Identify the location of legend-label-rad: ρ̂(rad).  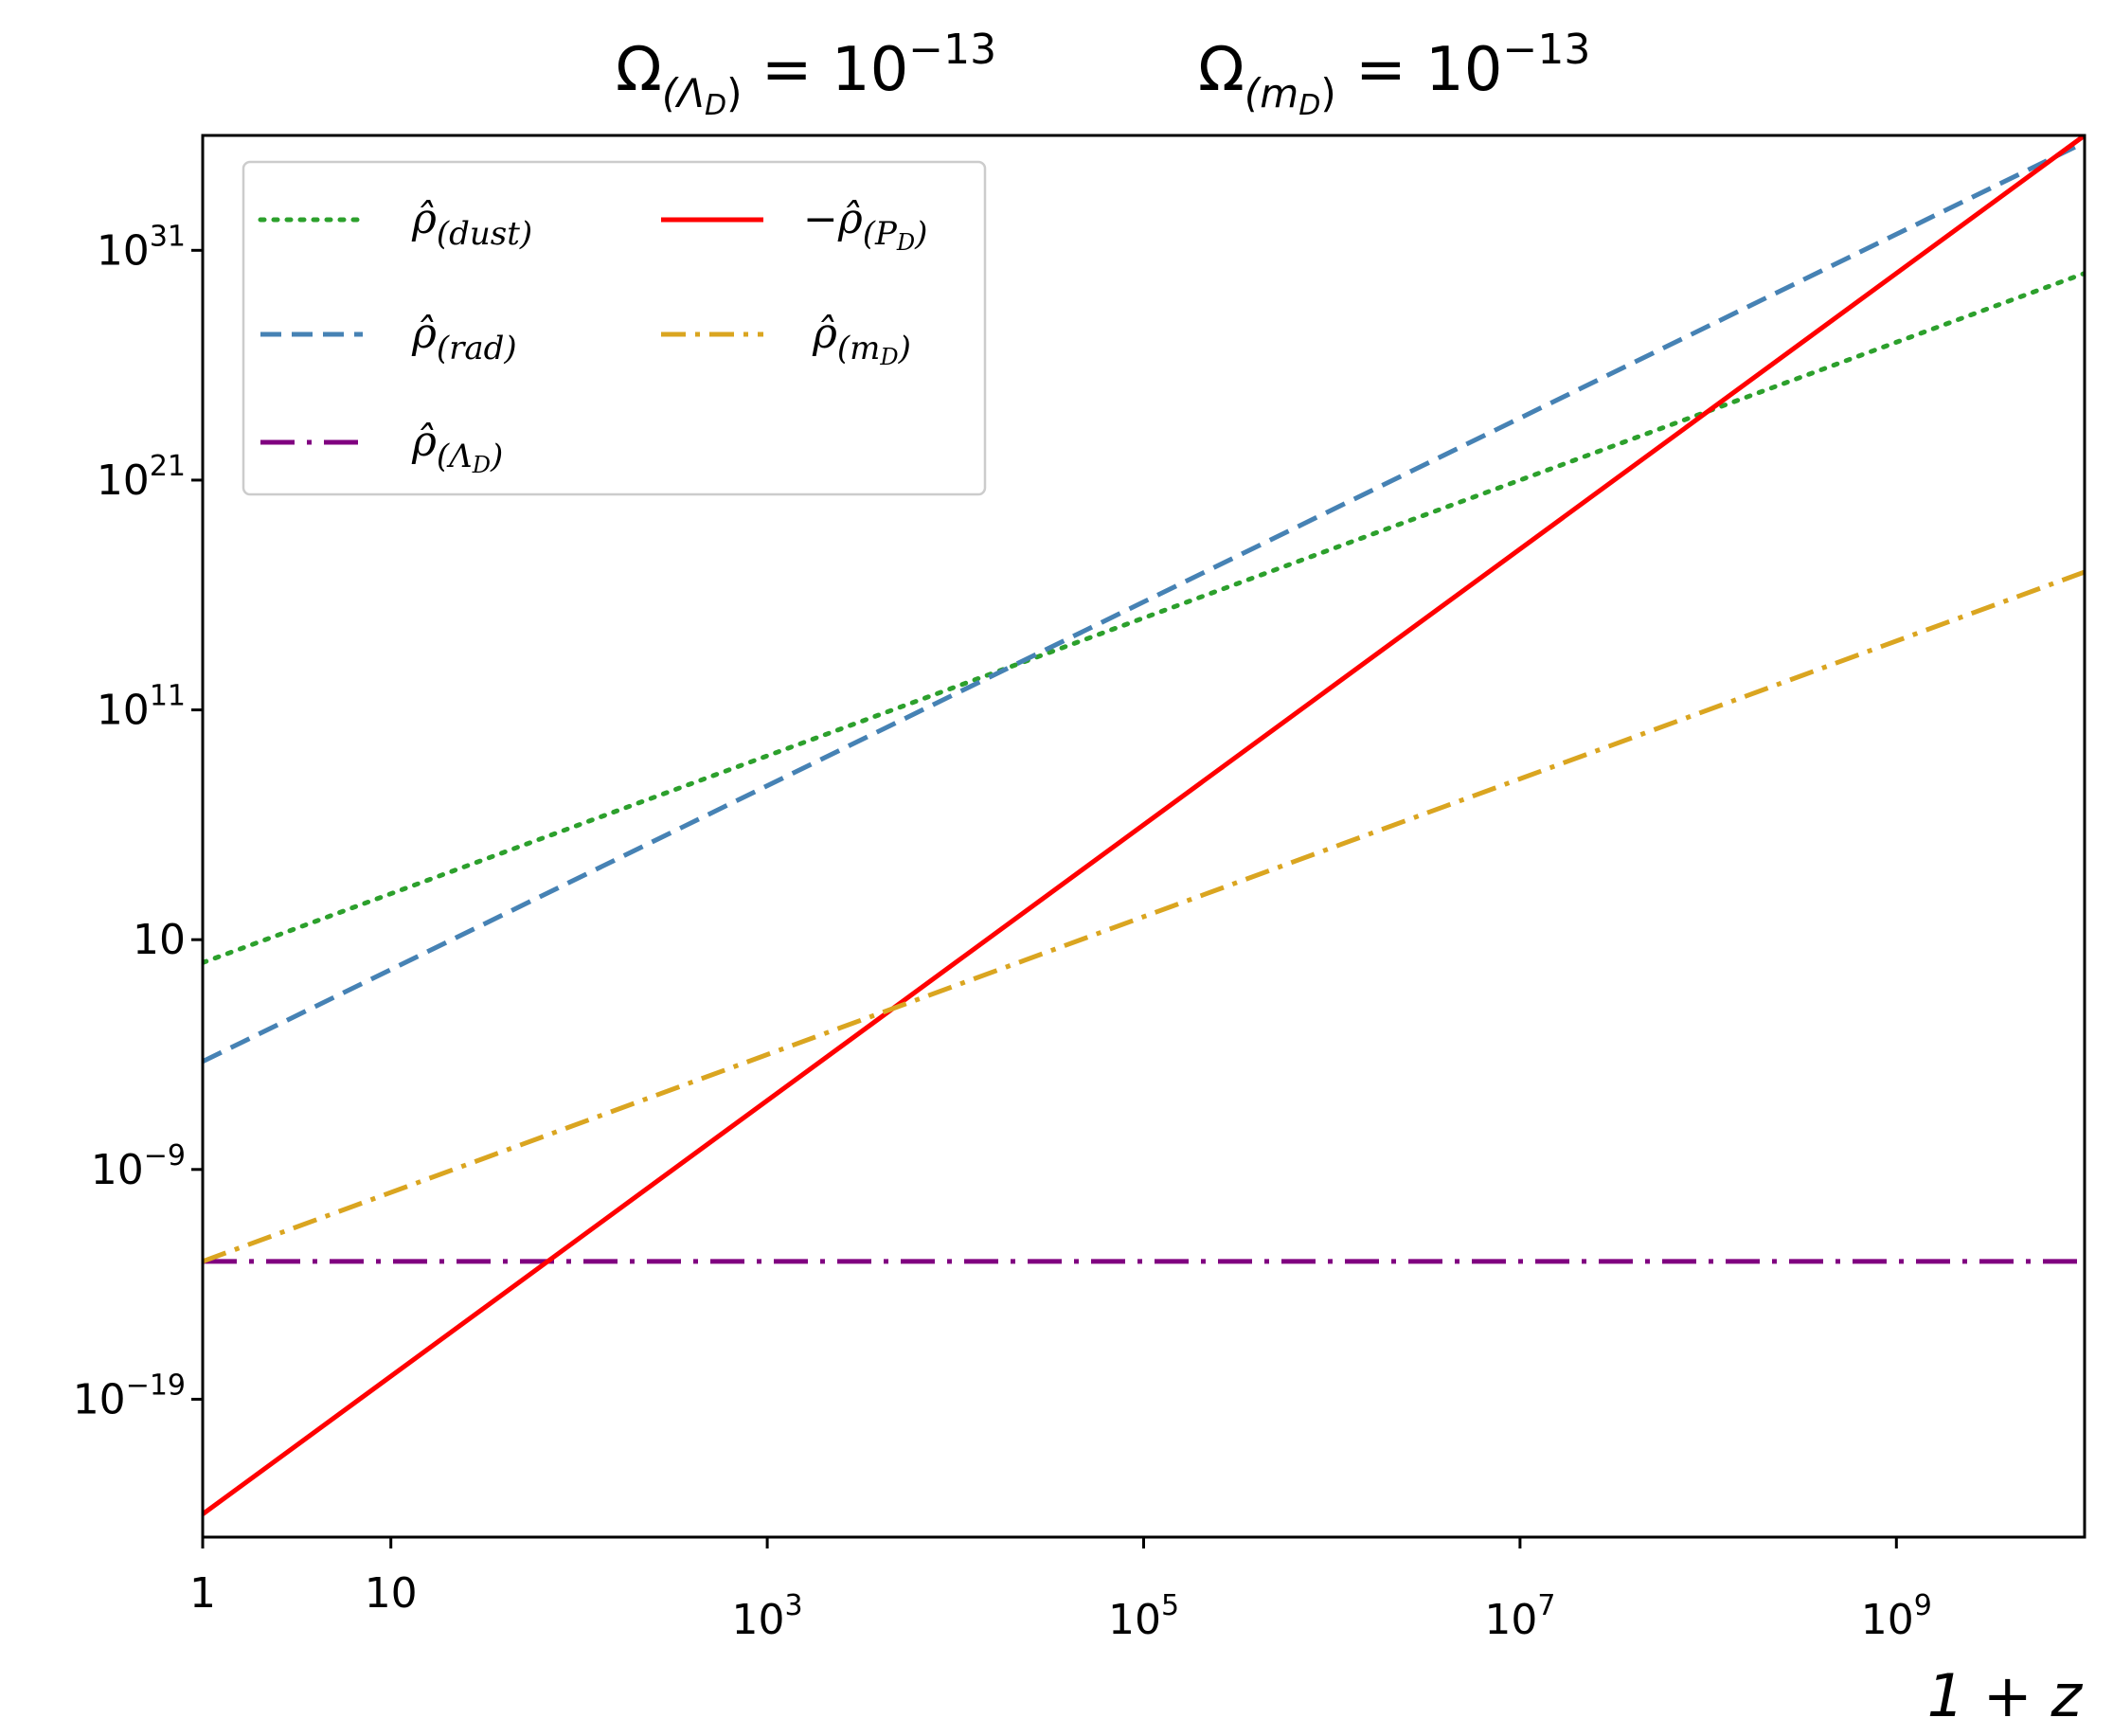
(464, 338).